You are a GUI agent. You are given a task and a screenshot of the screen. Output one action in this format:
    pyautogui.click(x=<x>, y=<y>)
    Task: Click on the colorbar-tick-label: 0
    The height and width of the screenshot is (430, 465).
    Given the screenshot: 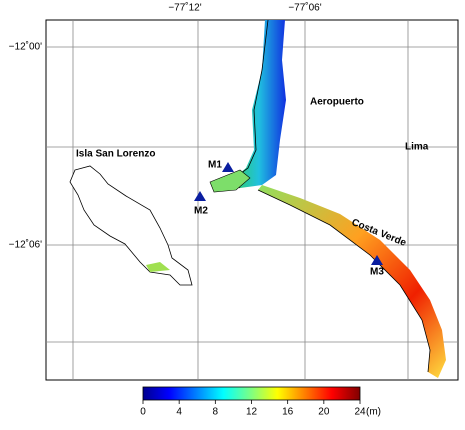 What is the action you would take?
    pyautogui.click(x=143, y=412)
    